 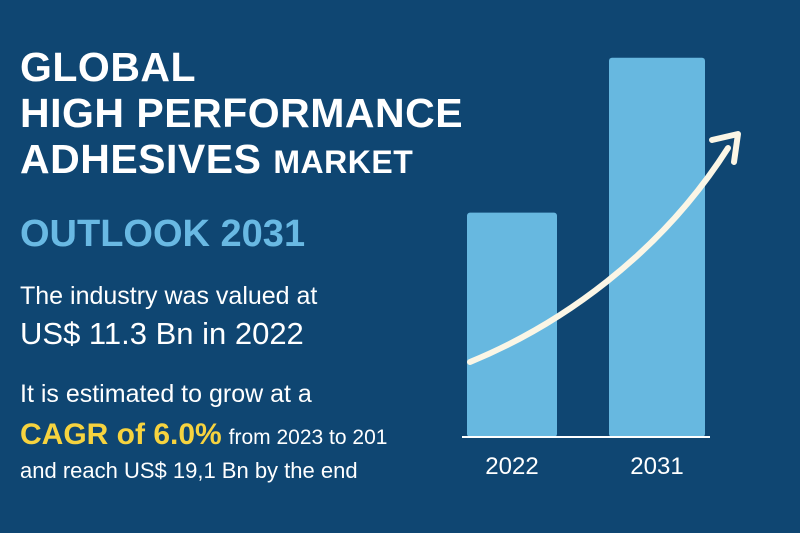 I want to click on subtitle-outlook: OUTLOOK 2031, so click(x=163, y=234).